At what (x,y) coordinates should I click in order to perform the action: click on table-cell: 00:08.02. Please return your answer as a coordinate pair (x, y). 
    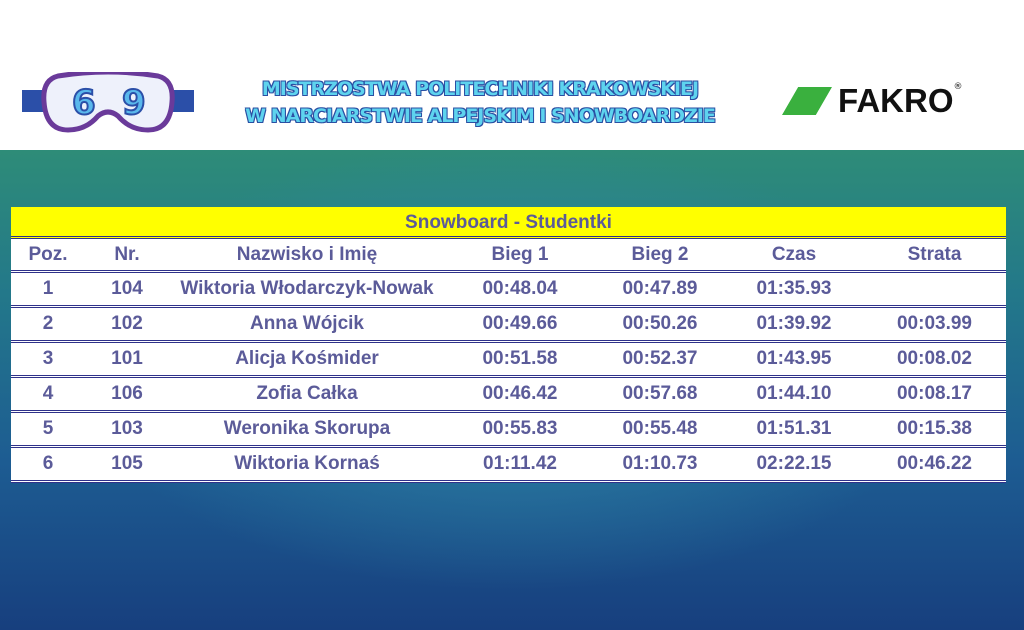
    Looking at the image, I should click on (934, 358).